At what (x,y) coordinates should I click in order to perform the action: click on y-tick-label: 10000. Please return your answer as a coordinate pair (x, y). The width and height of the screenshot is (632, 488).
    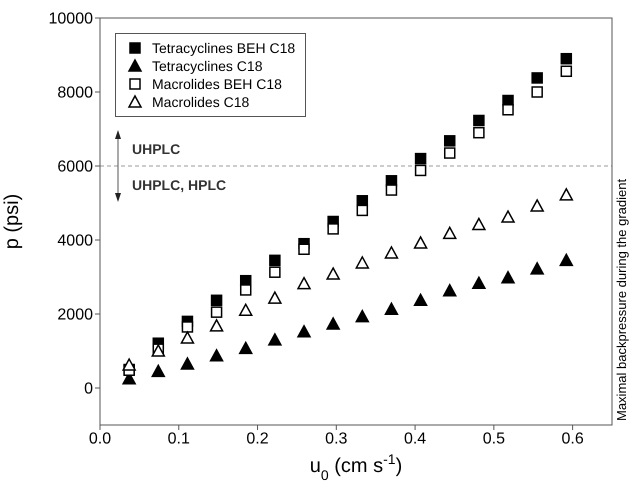
    Looking at the image, I should click on (71, 19).